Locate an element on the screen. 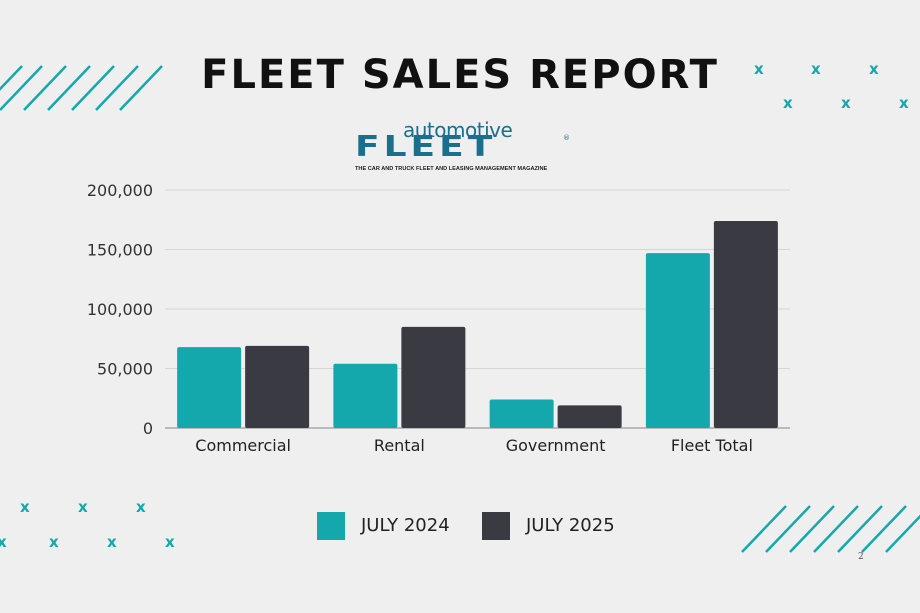  legend-label-july-2025: JULY 2025 is located at coordinates (570, 525).